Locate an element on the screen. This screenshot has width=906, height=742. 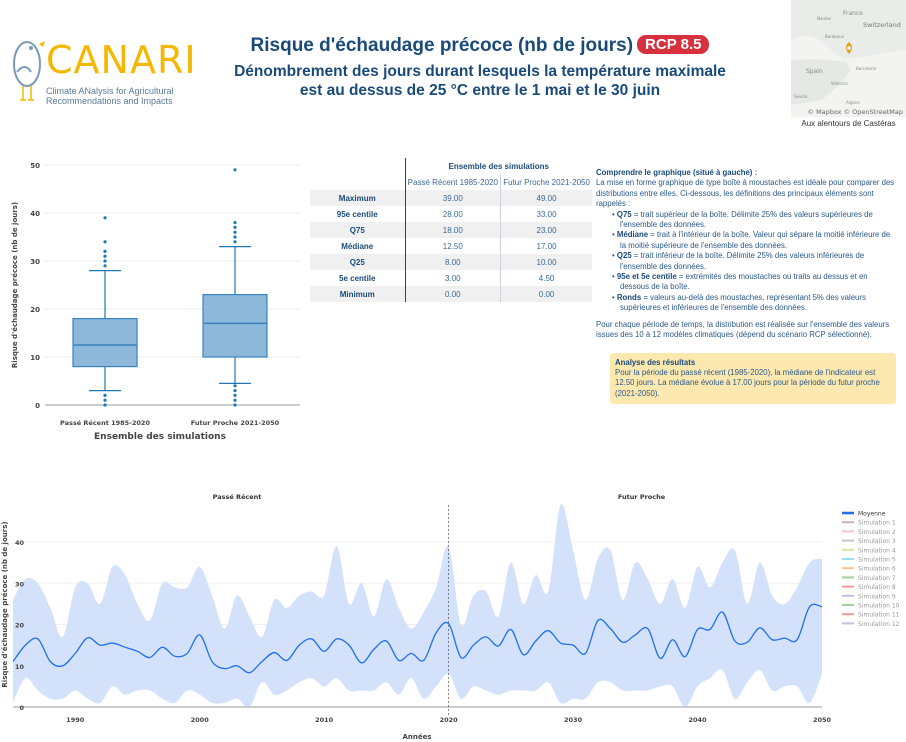
y-tick-label: 0 is located at coordinates (21, 708).